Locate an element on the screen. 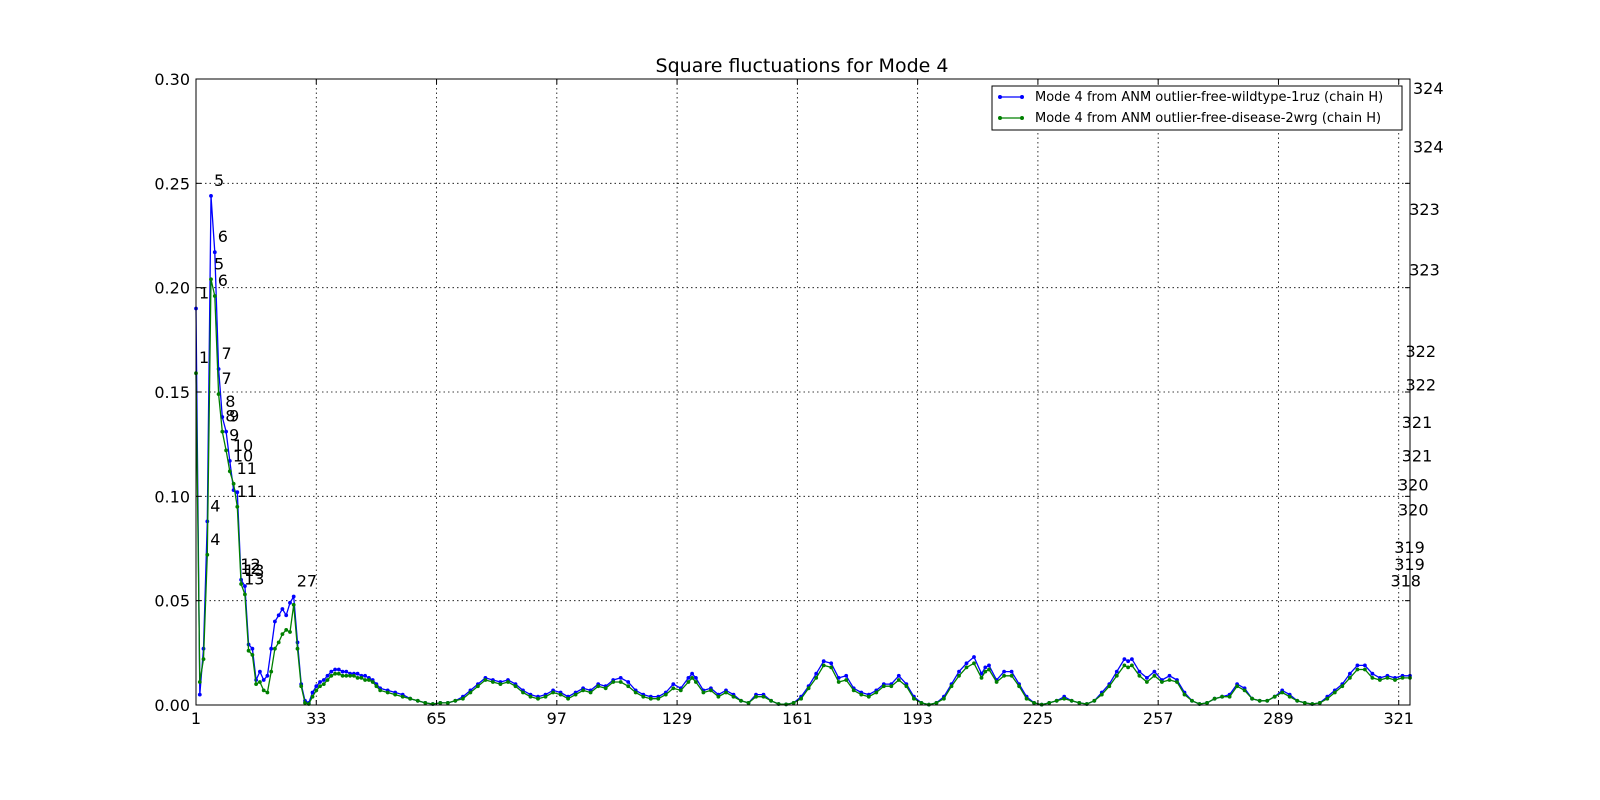  point-annotation: 13 is located at coordinates (254, 570).